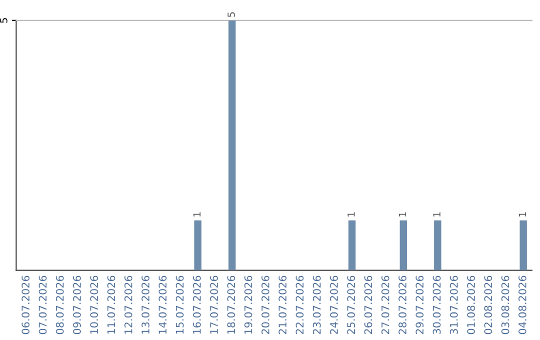 This screenshot has height=340, width=540. I want to click on x-tick-label: 24.07.2026, so click(334, 305).